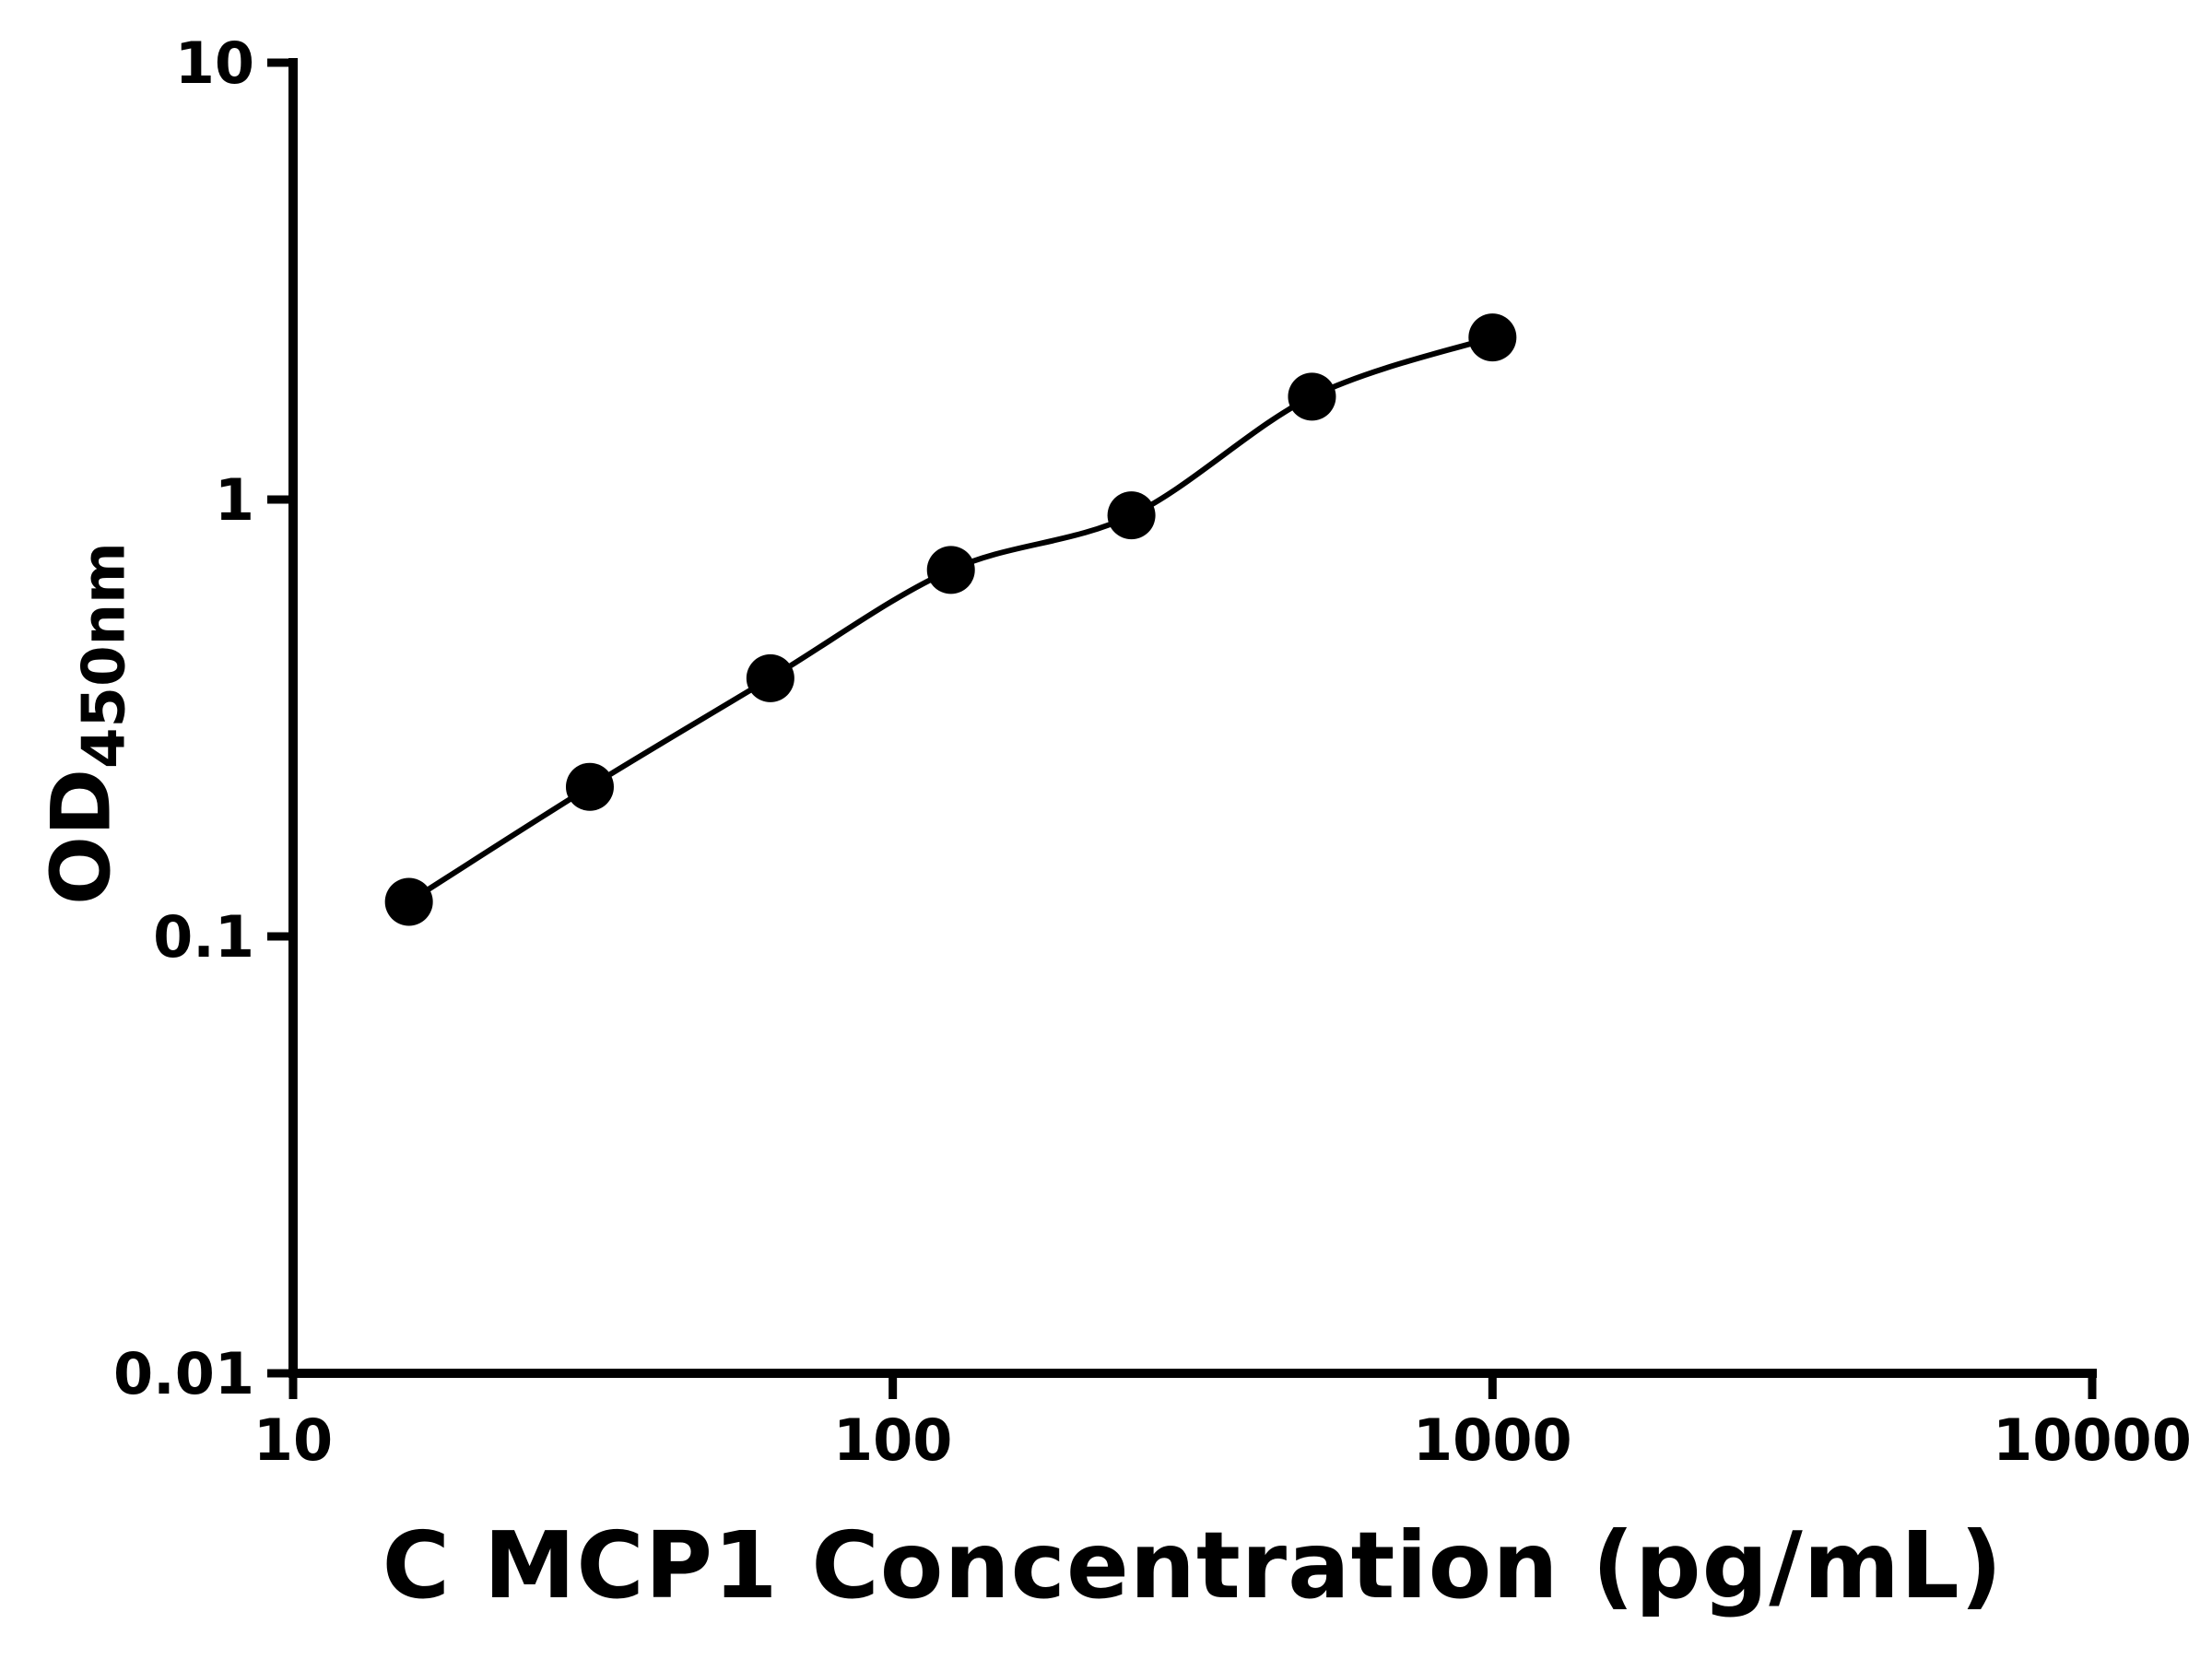  I want to click on y-axis-title-main: OD, so click(81, 836).